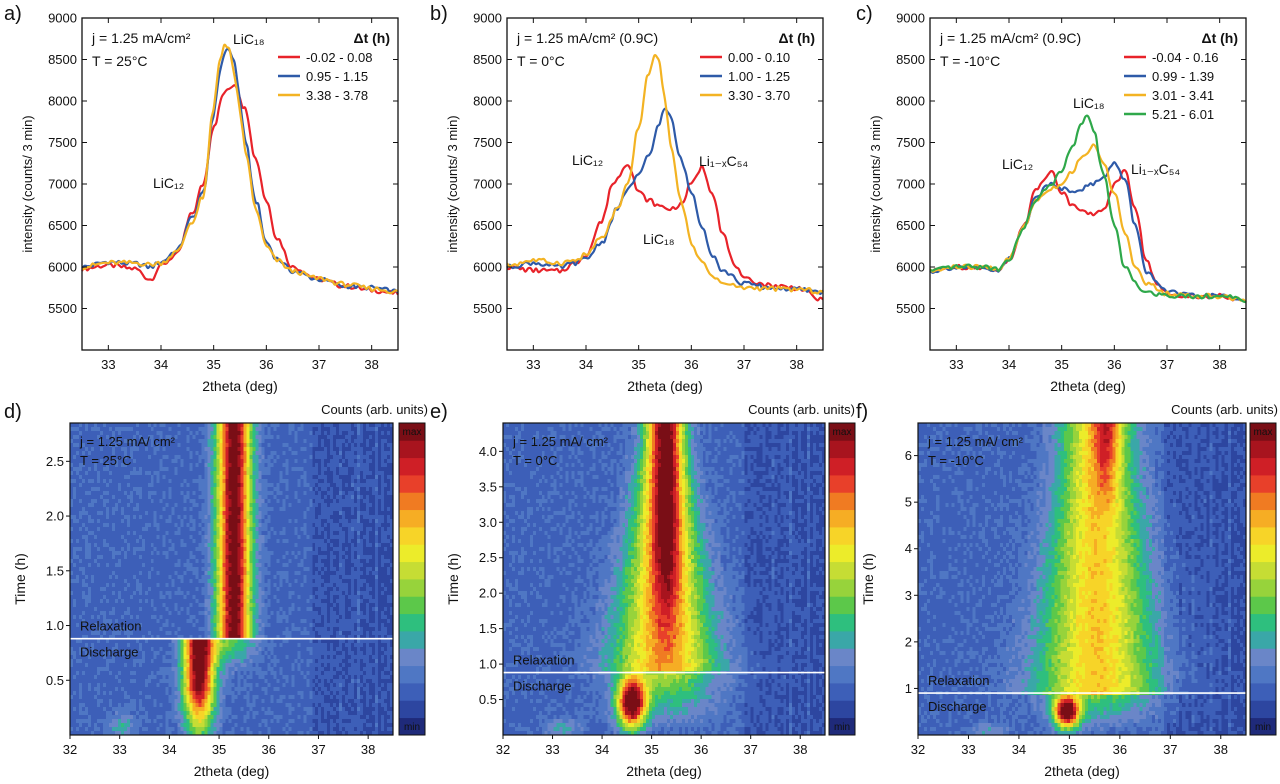 The height and width of the screenshot is (784, 1280). Describe the element at coordinates (439, 14) in the screenshot. I see `panel-label: b)` at that location.